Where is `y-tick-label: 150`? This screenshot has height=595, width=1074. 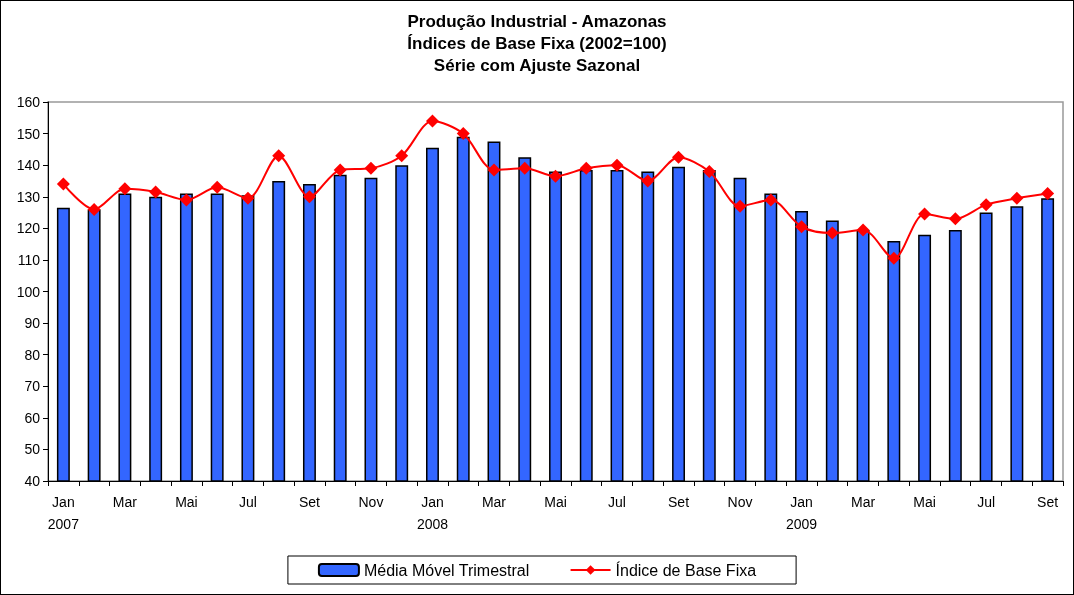 y-tick-label: 150 is located at coordinates (28, 133).